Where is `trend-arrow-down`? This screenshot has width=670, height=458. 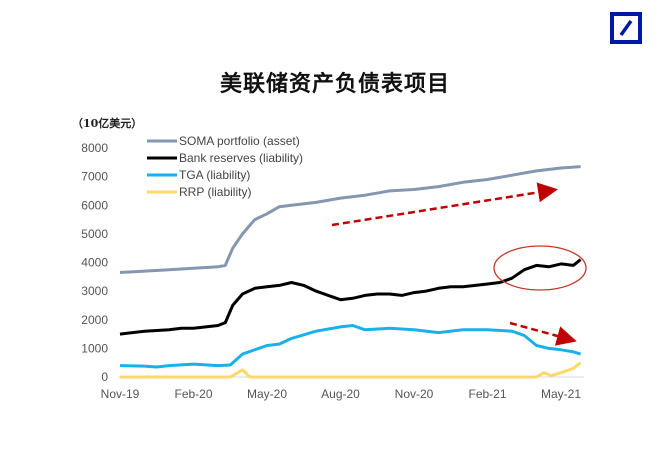 trend-arrow-down is located at coordinates (543, 333).